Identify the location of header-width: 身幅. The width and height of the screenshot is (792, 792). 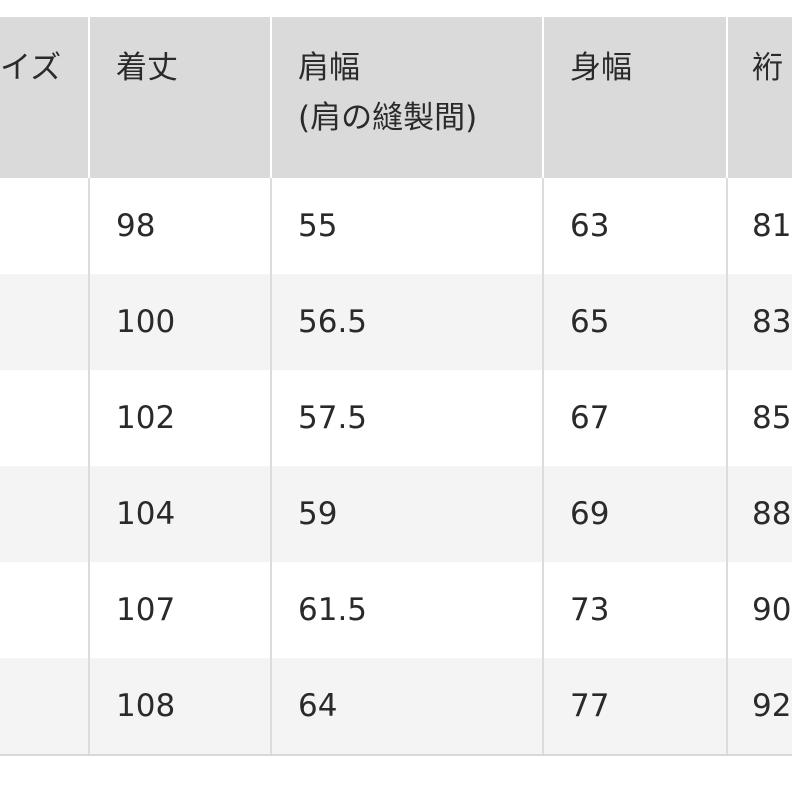
(636, 97).